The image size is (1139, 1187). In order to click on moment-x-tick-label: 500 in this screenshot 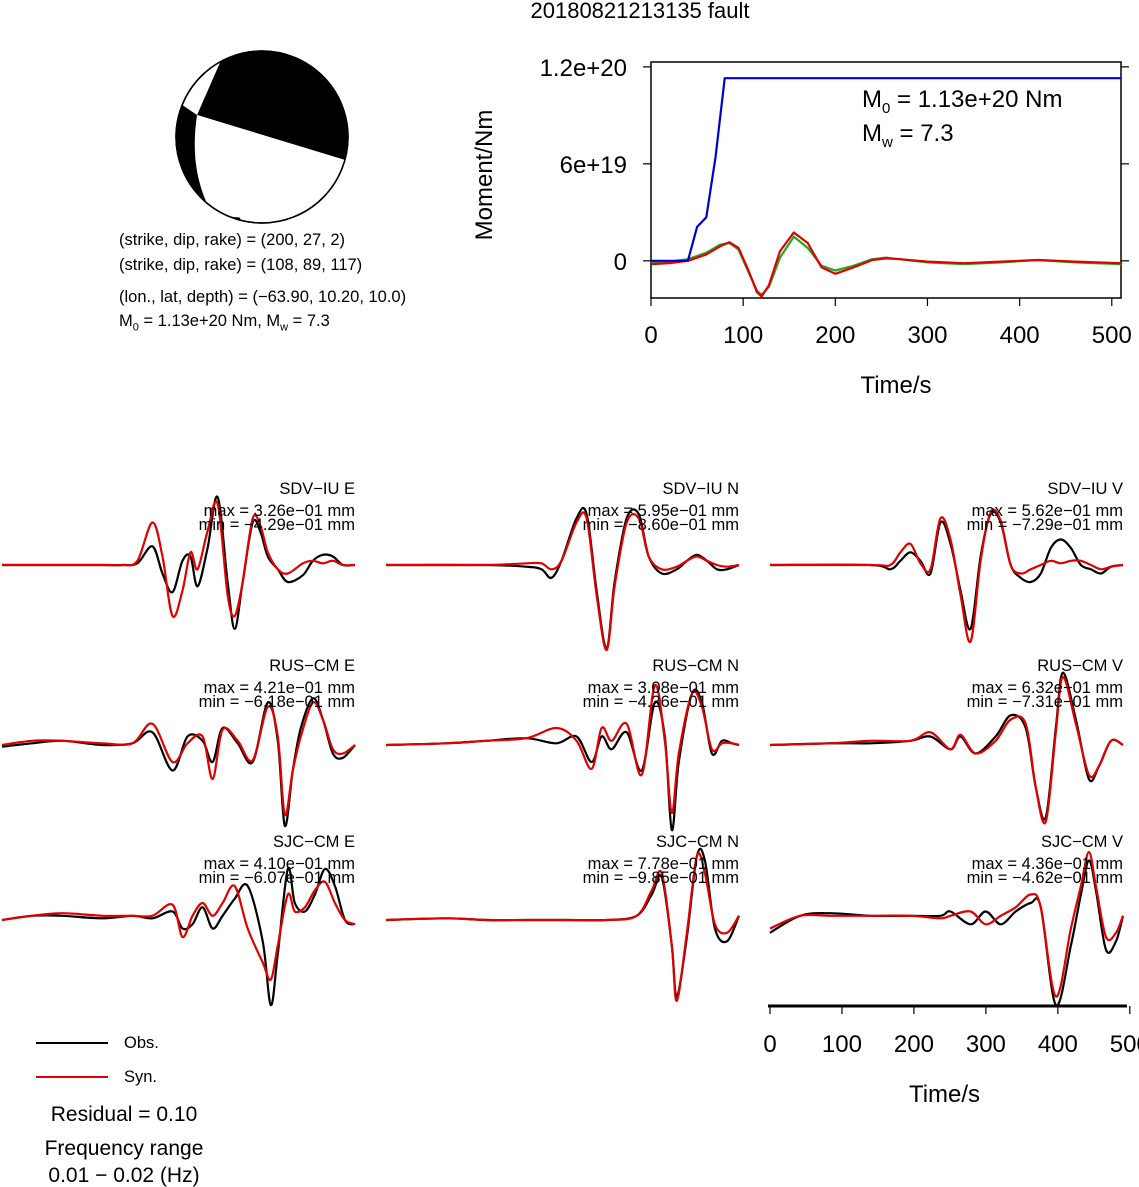, I will do `click(1112, 335)`.